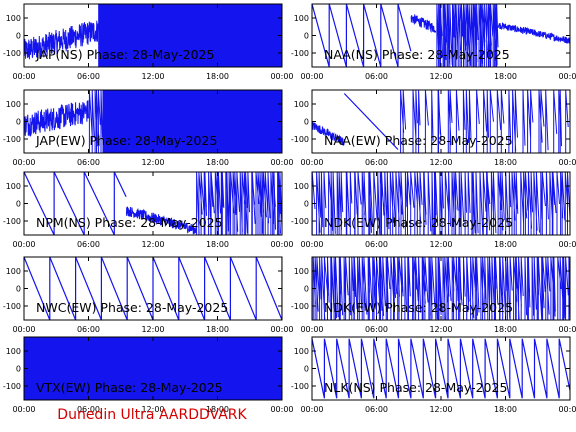 This screenshot has height=432, width=576. I want to click on panel-title: VTX(EW) Phase: 28-May-2025, so click(129, 387).